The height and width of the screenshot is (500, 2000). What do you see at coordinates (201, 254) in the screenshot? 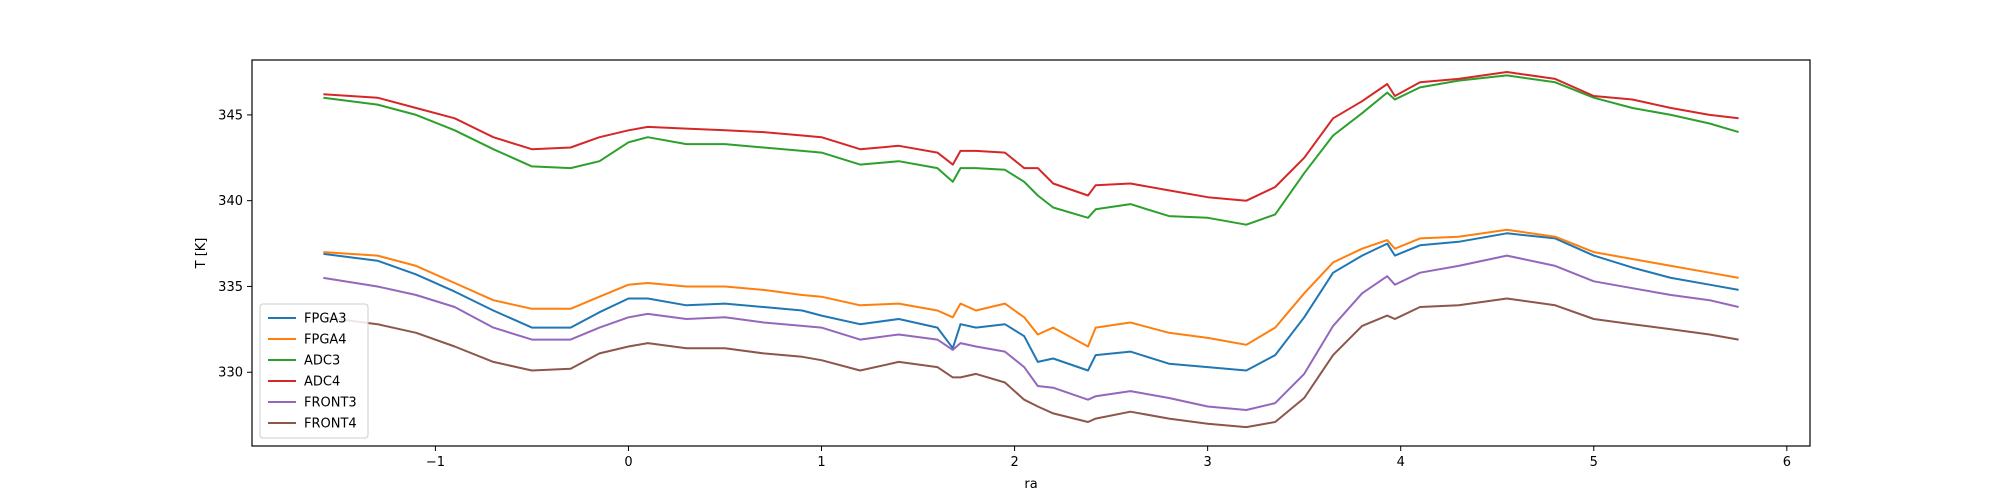
I see `y-axis-label: T [K]` at bounding box center [201, 254].